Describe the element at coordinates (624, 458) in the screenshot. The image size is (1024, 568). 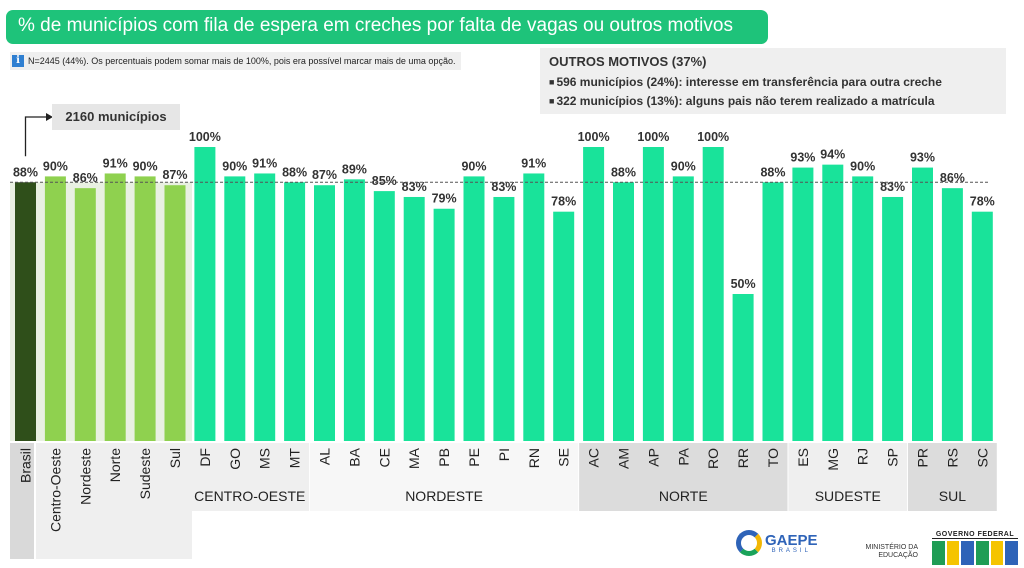
I see `category-label: AM` at that location.